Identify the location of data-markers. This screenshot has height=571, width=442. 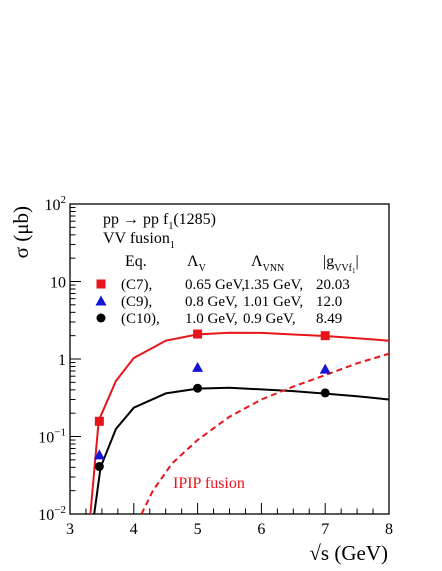
(212, 400).